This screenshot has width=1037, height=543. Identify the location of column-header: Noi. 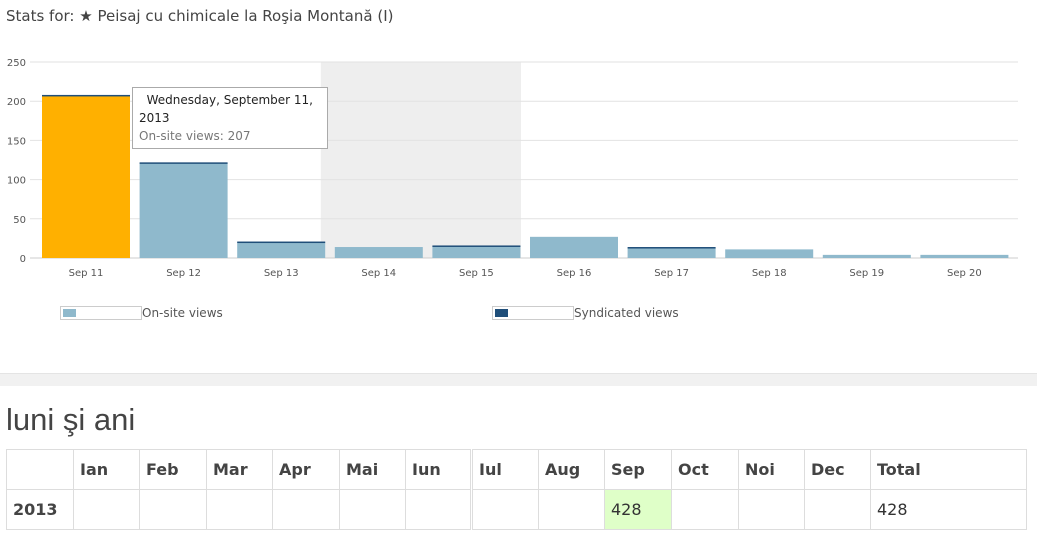
(771, 469).